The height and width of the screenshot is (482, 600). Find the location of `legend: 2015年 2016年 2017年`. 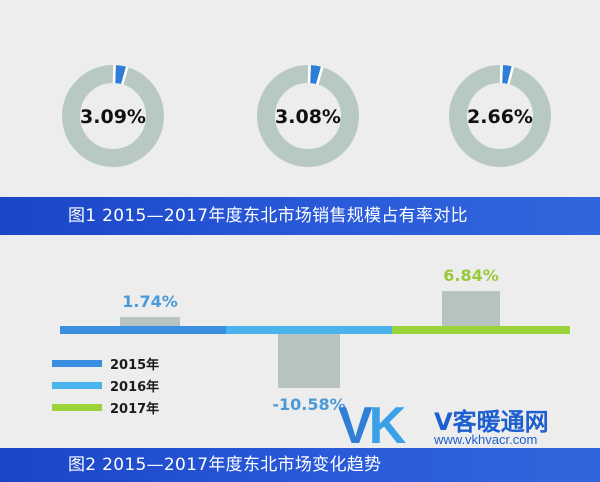

legend: 2015年 2016年 2017年 is located at coordinates (105, 385).